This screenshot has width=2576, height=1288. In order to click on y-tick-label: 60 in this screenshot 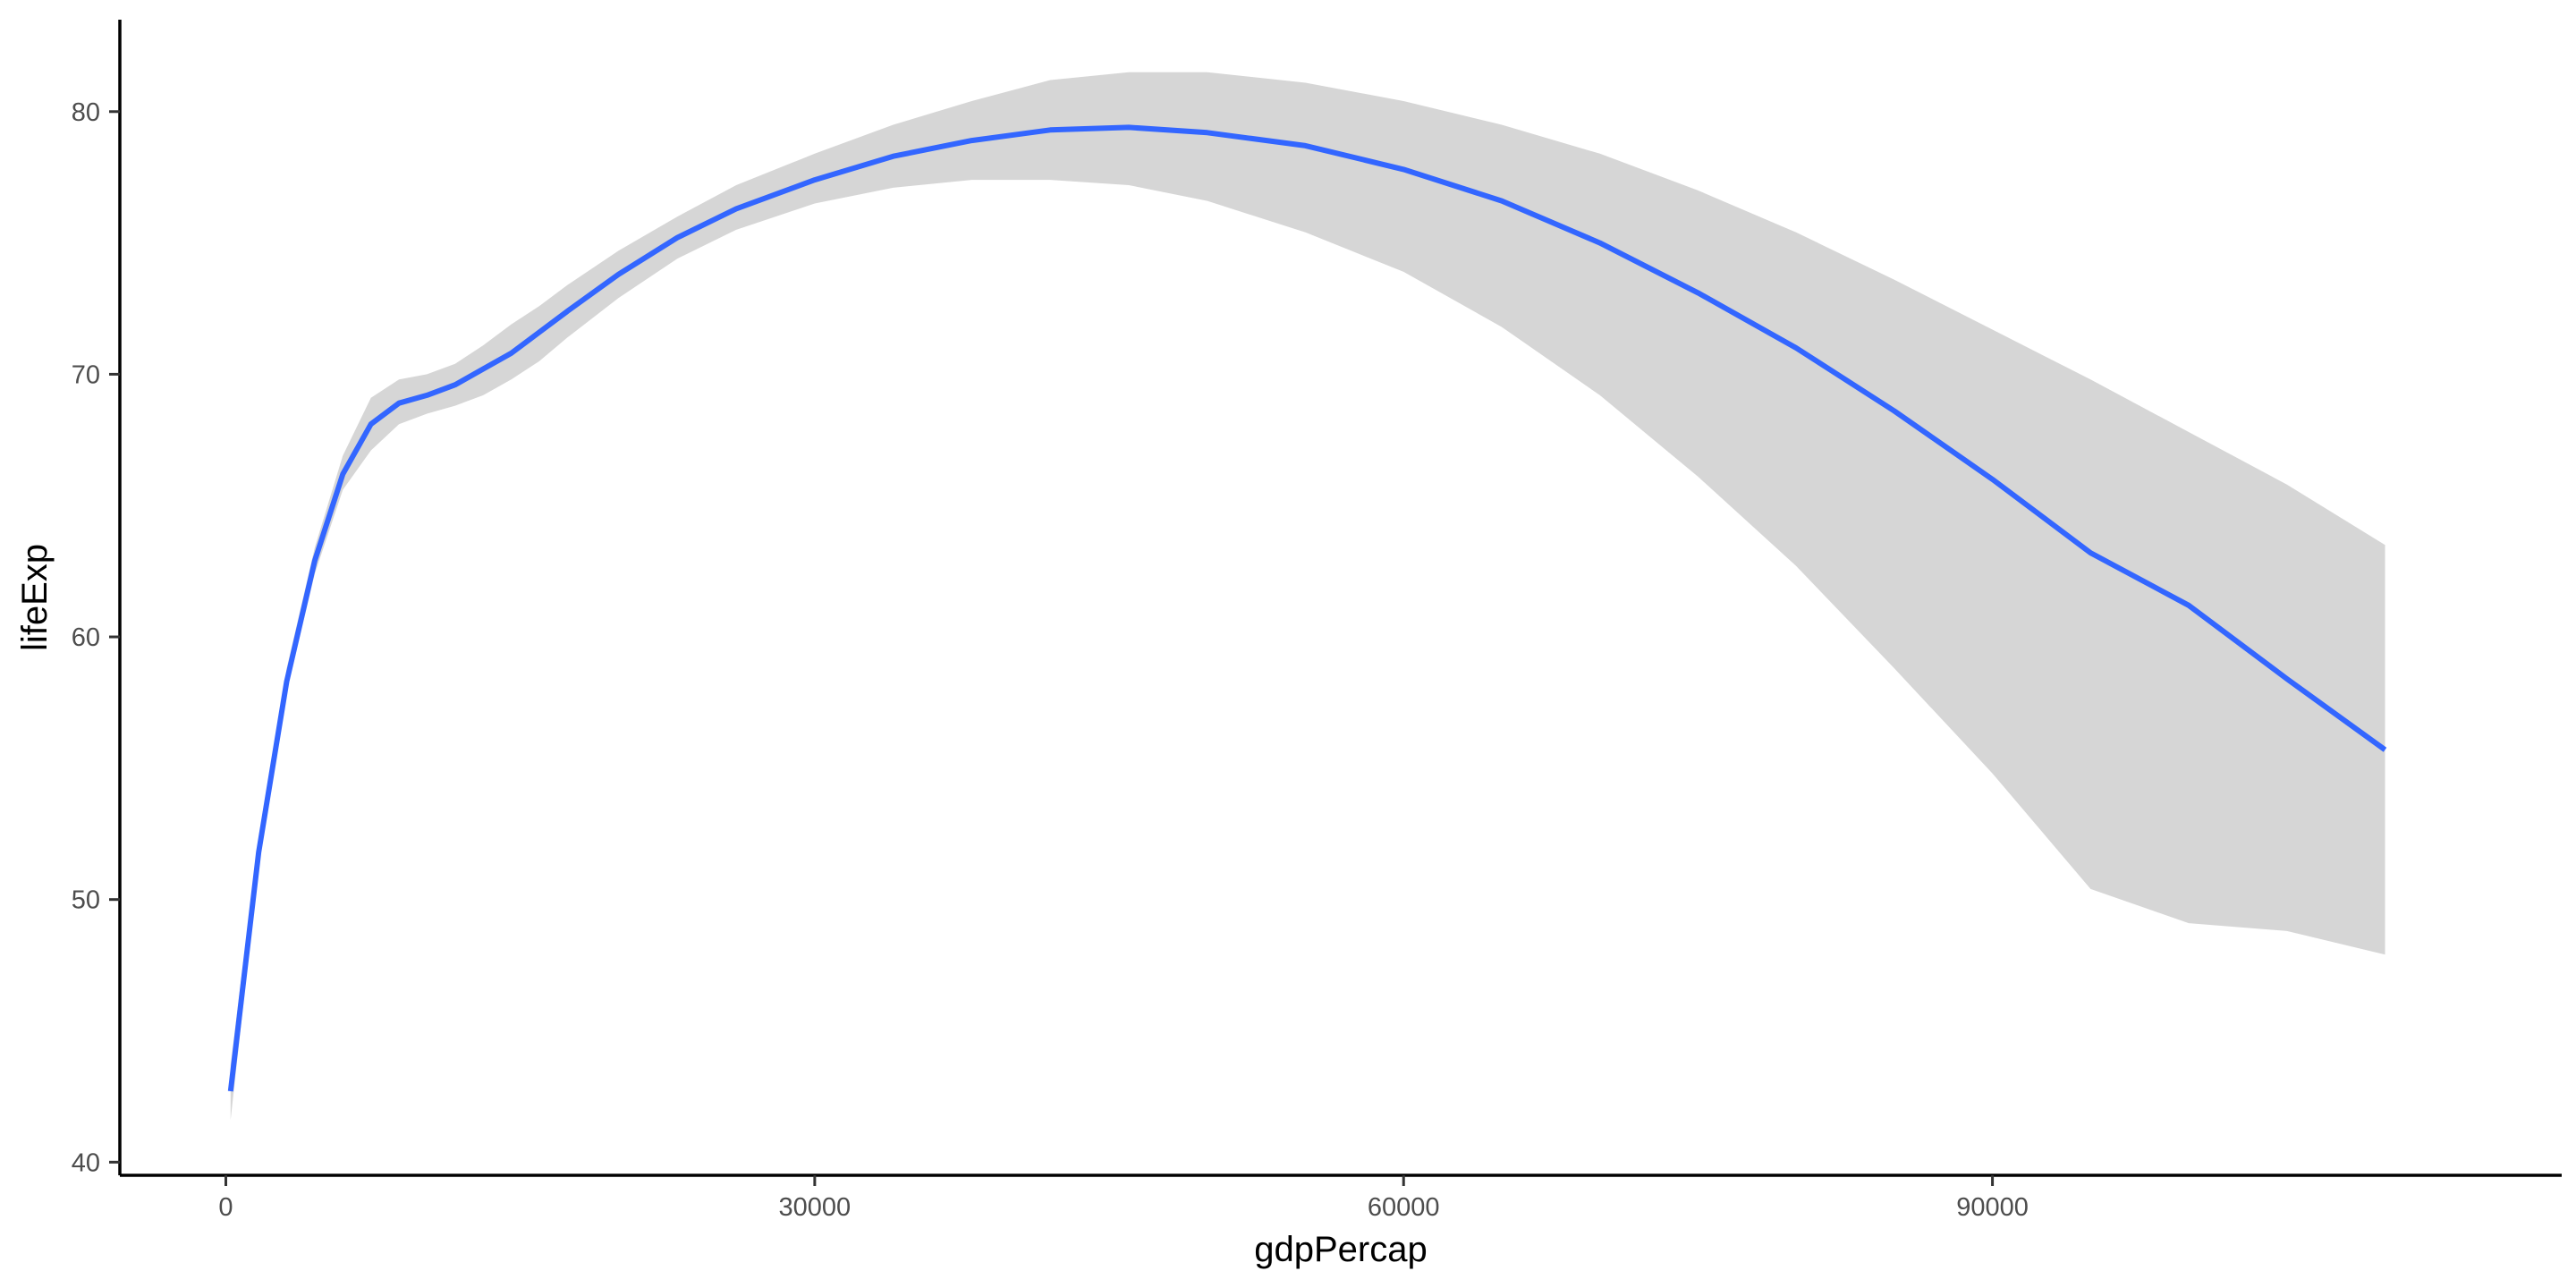, I will do `click(86, 637)`.